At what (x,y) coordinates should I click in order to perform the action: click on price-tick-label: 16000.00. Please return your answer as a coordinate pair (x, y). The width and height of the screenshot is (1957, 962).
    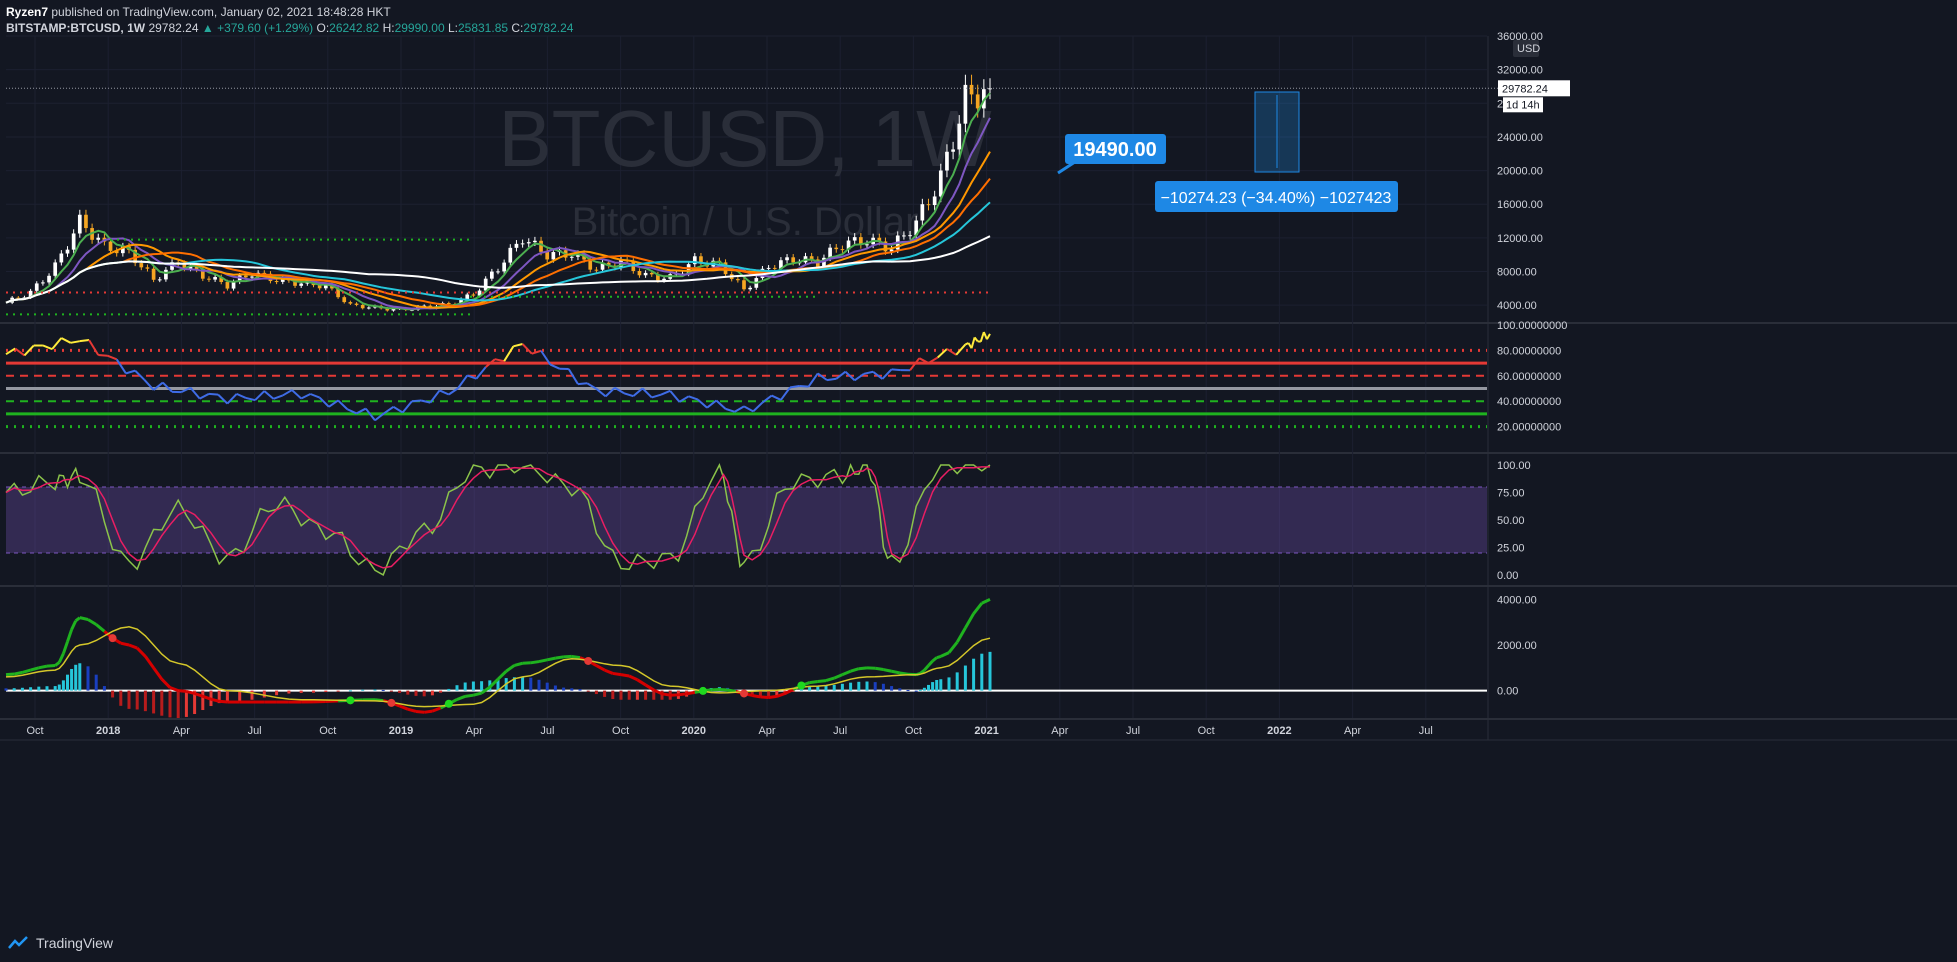
    Looking at the image, I should click on (1520, 205).